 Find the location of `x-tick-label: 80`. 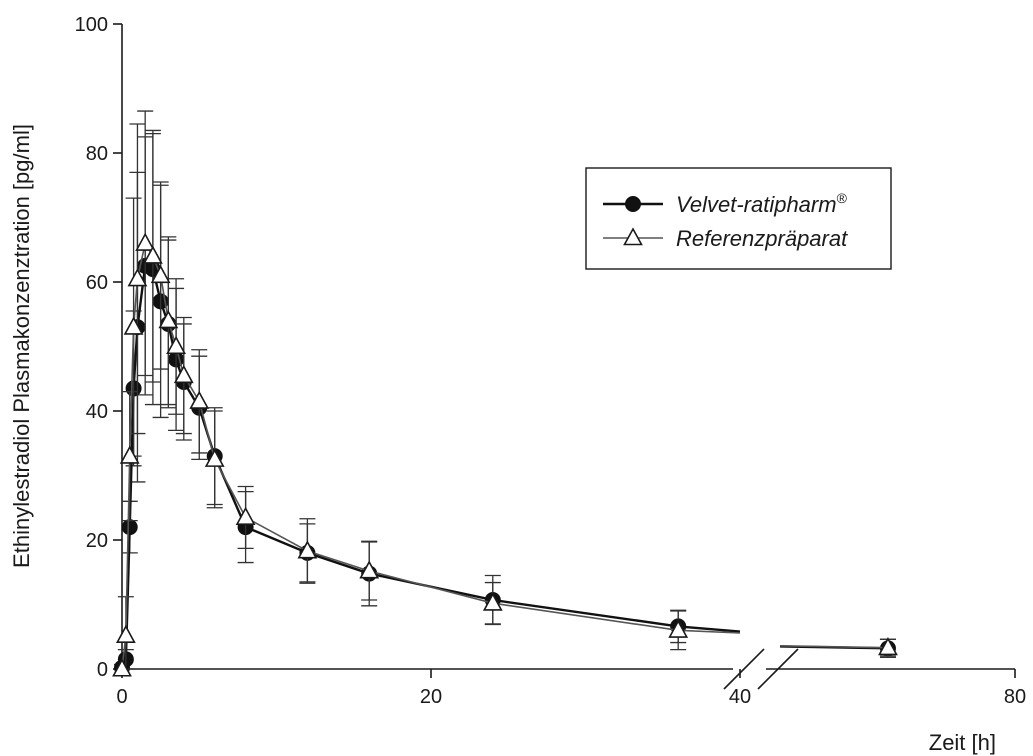

x-tick-label: 80 is located at coordinates (1015, 697).